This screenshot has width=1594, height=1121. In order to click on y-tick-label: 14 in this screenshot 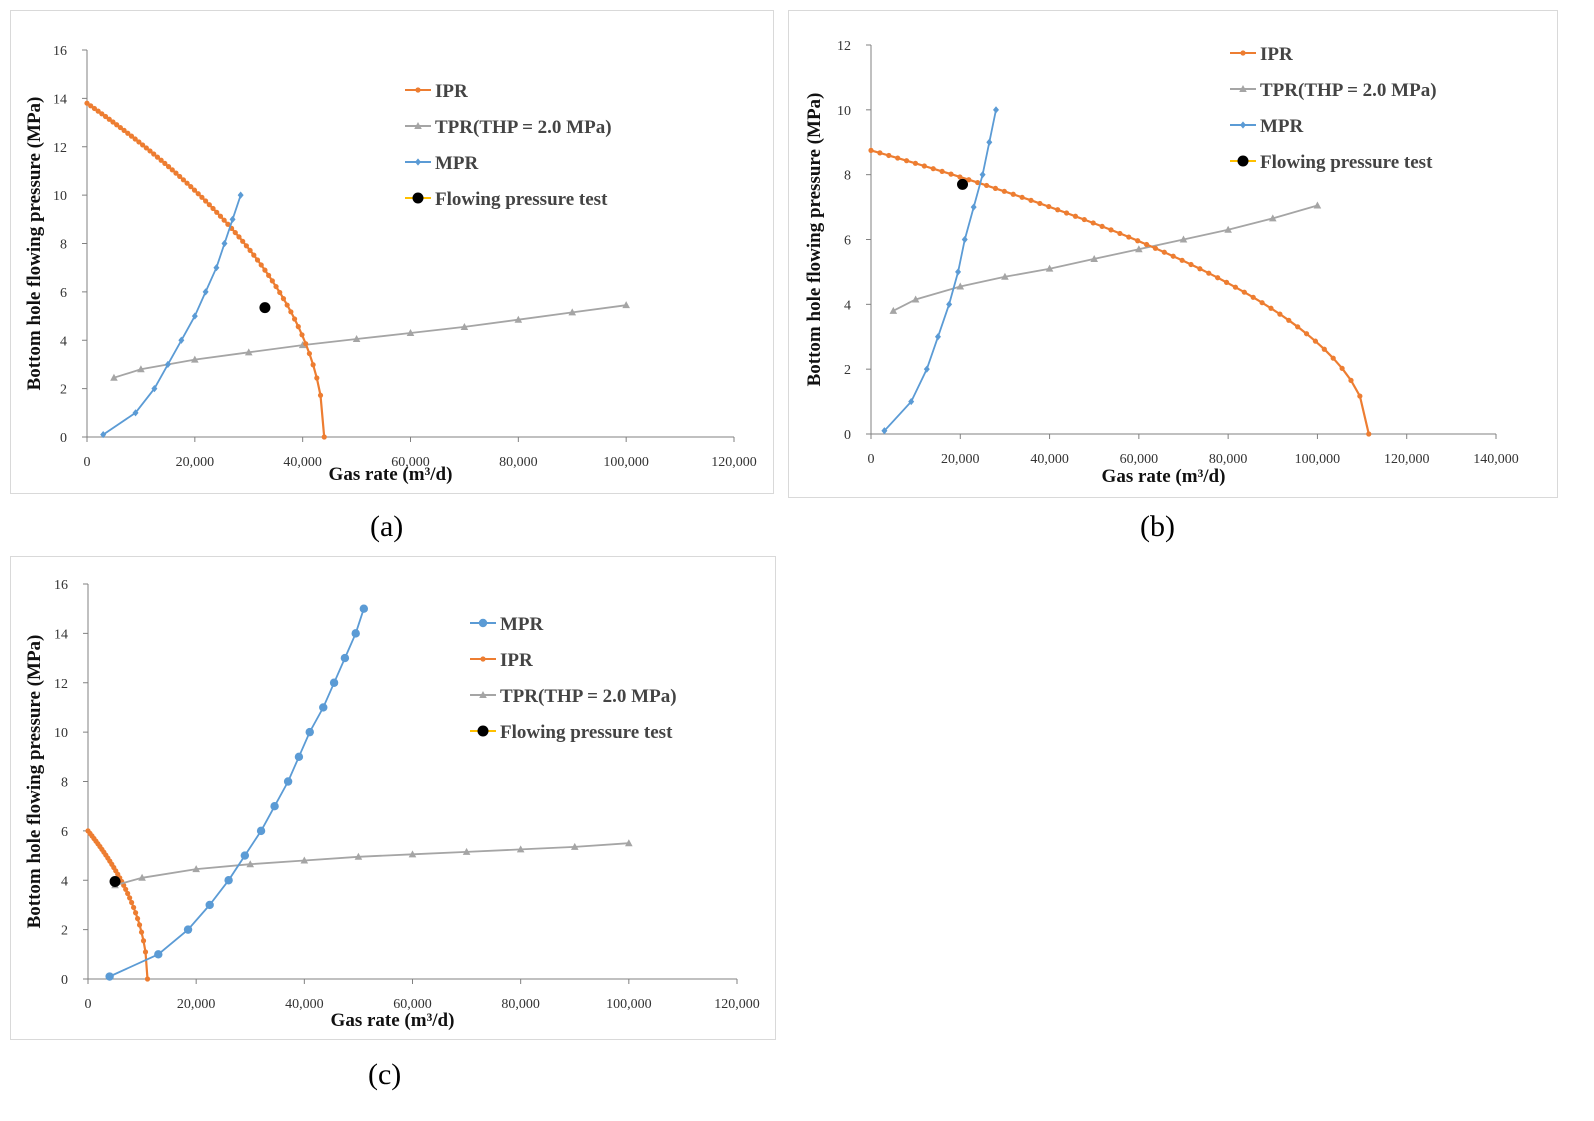, I will do `click(60, 99)`.